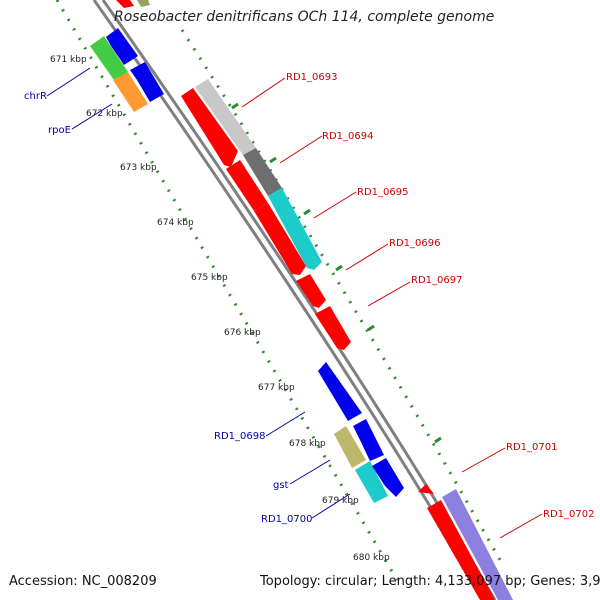 Image resolution: width=600 pixels, height=600 pixels. What do you see at coordinates (333, 328) in the screenshot?
I see `gene-rd1-0697-b` at bounding box center [333, 328].